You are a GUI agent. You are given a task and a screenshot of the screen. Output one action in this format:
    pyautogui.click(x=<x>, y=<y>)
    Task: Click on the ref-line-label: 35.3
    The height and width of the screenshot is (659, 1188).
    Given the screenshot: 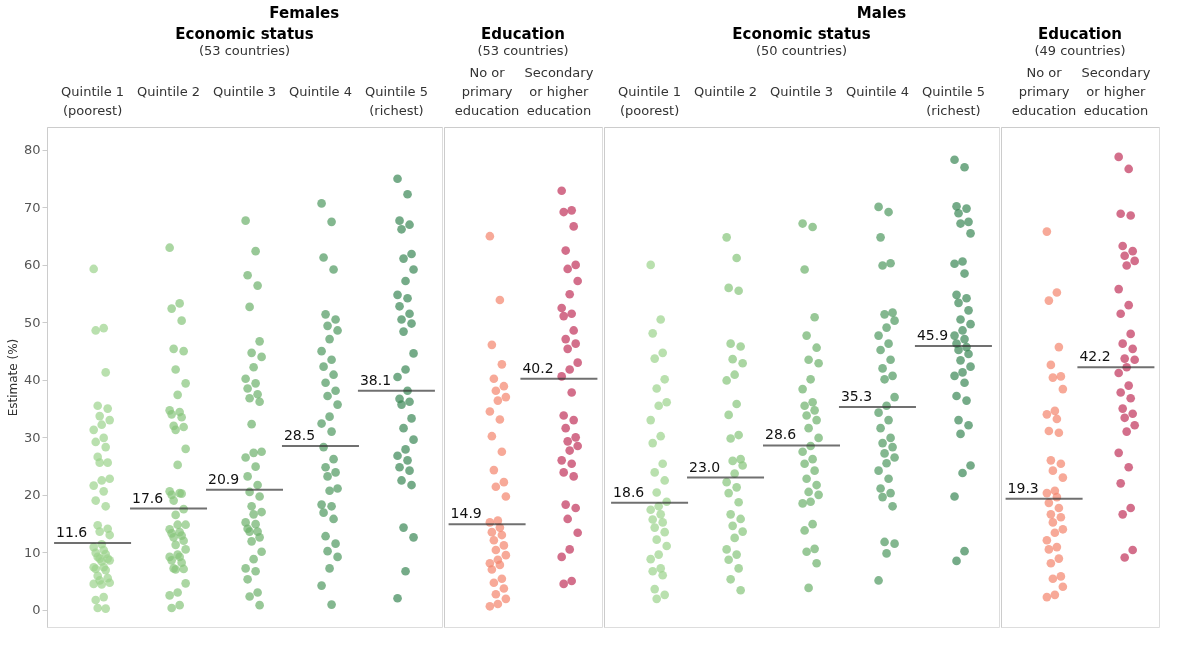 What is the action you would take?
    pyautogui.click(x=856, y=395)
    